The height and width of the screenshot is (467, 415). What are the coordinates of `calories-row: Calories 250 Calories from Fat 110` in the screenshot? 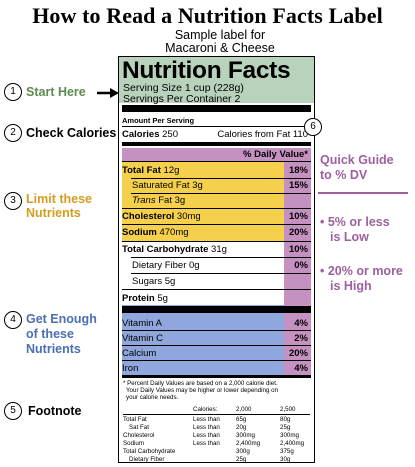 It's located at (216, 134).